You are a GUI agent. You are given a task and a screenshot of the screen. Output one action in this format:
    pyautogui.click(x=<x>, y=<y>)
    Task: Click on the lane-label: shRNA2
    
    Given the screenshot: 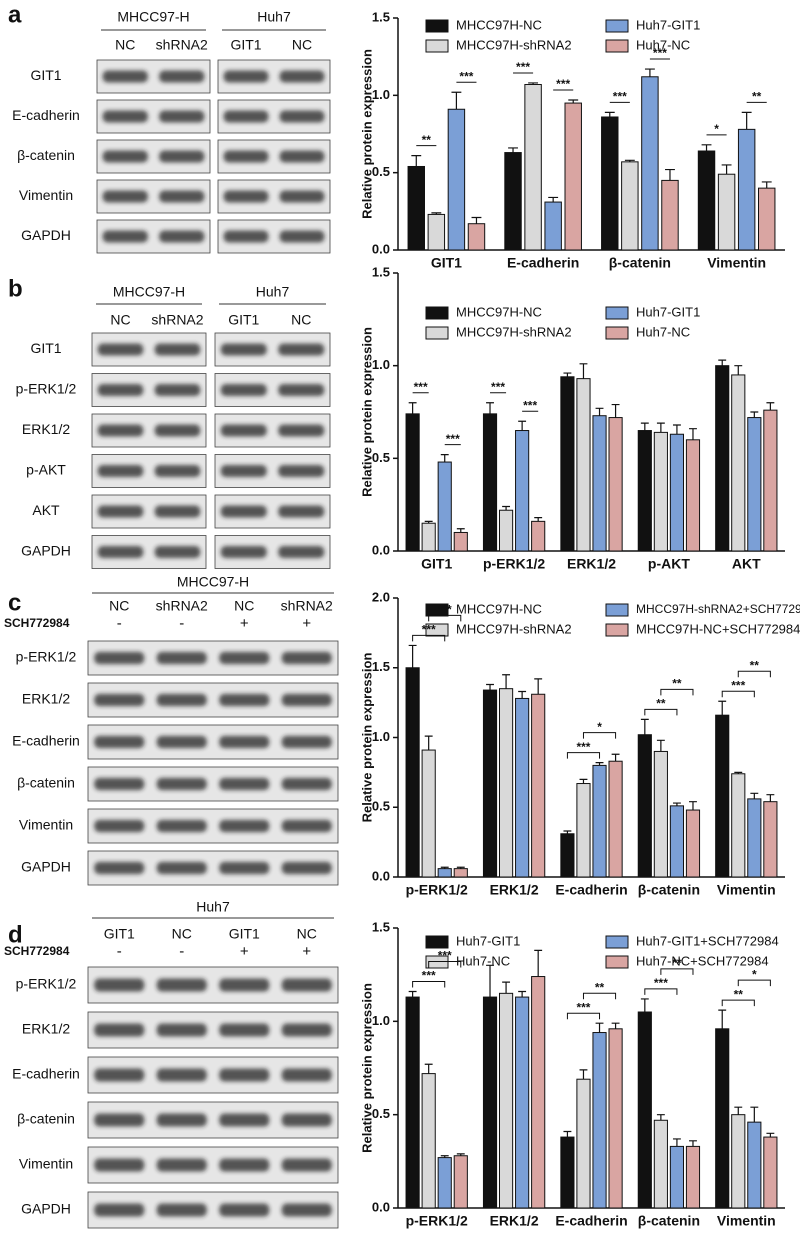 What is the action you would take?
    pyautogui.click(x=182, y=606)
    